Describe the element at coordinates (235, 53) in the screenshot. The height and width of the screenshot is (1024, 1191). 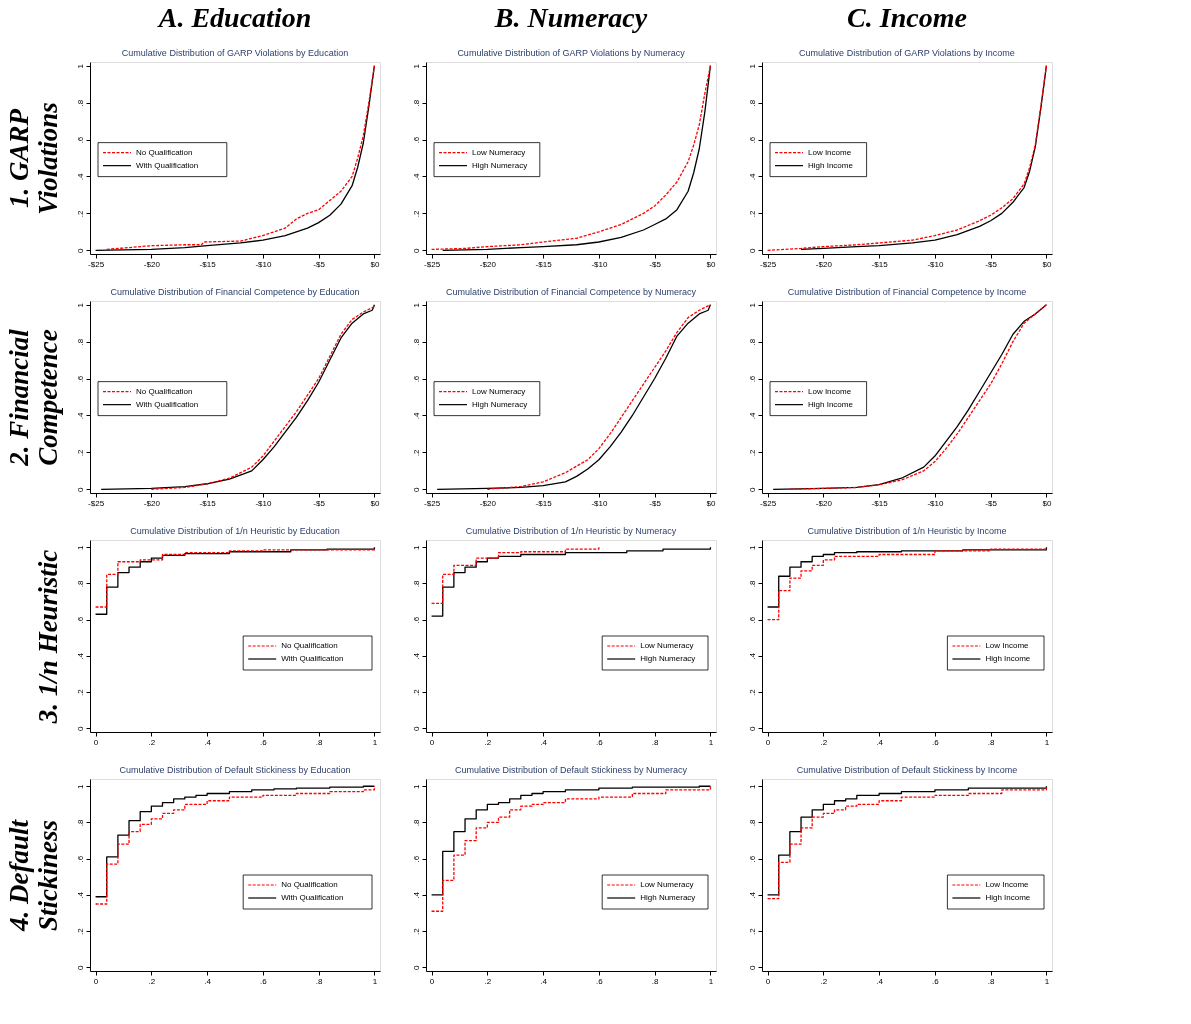
I see `chart-title: Cumulative Distribution of GARP Violations by Education` at that location.